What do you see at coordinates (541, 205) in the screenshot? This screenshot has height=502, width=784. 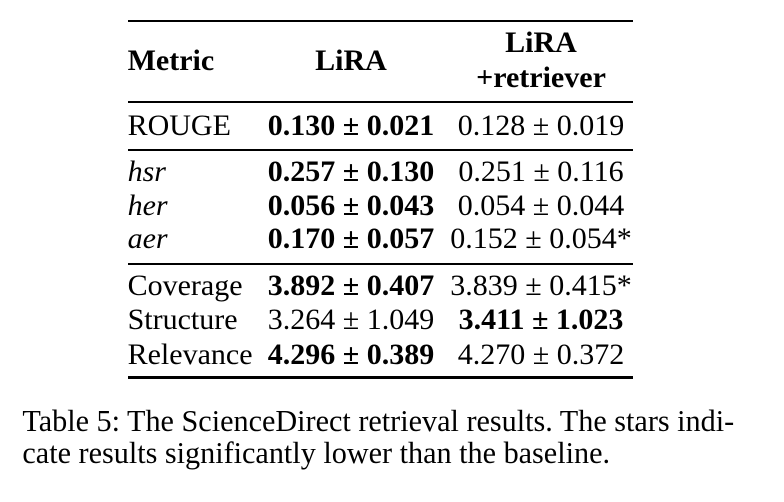 I see `row-her-retriever-value: 0.054 ± 0.044` at bounding box center [541, 205].